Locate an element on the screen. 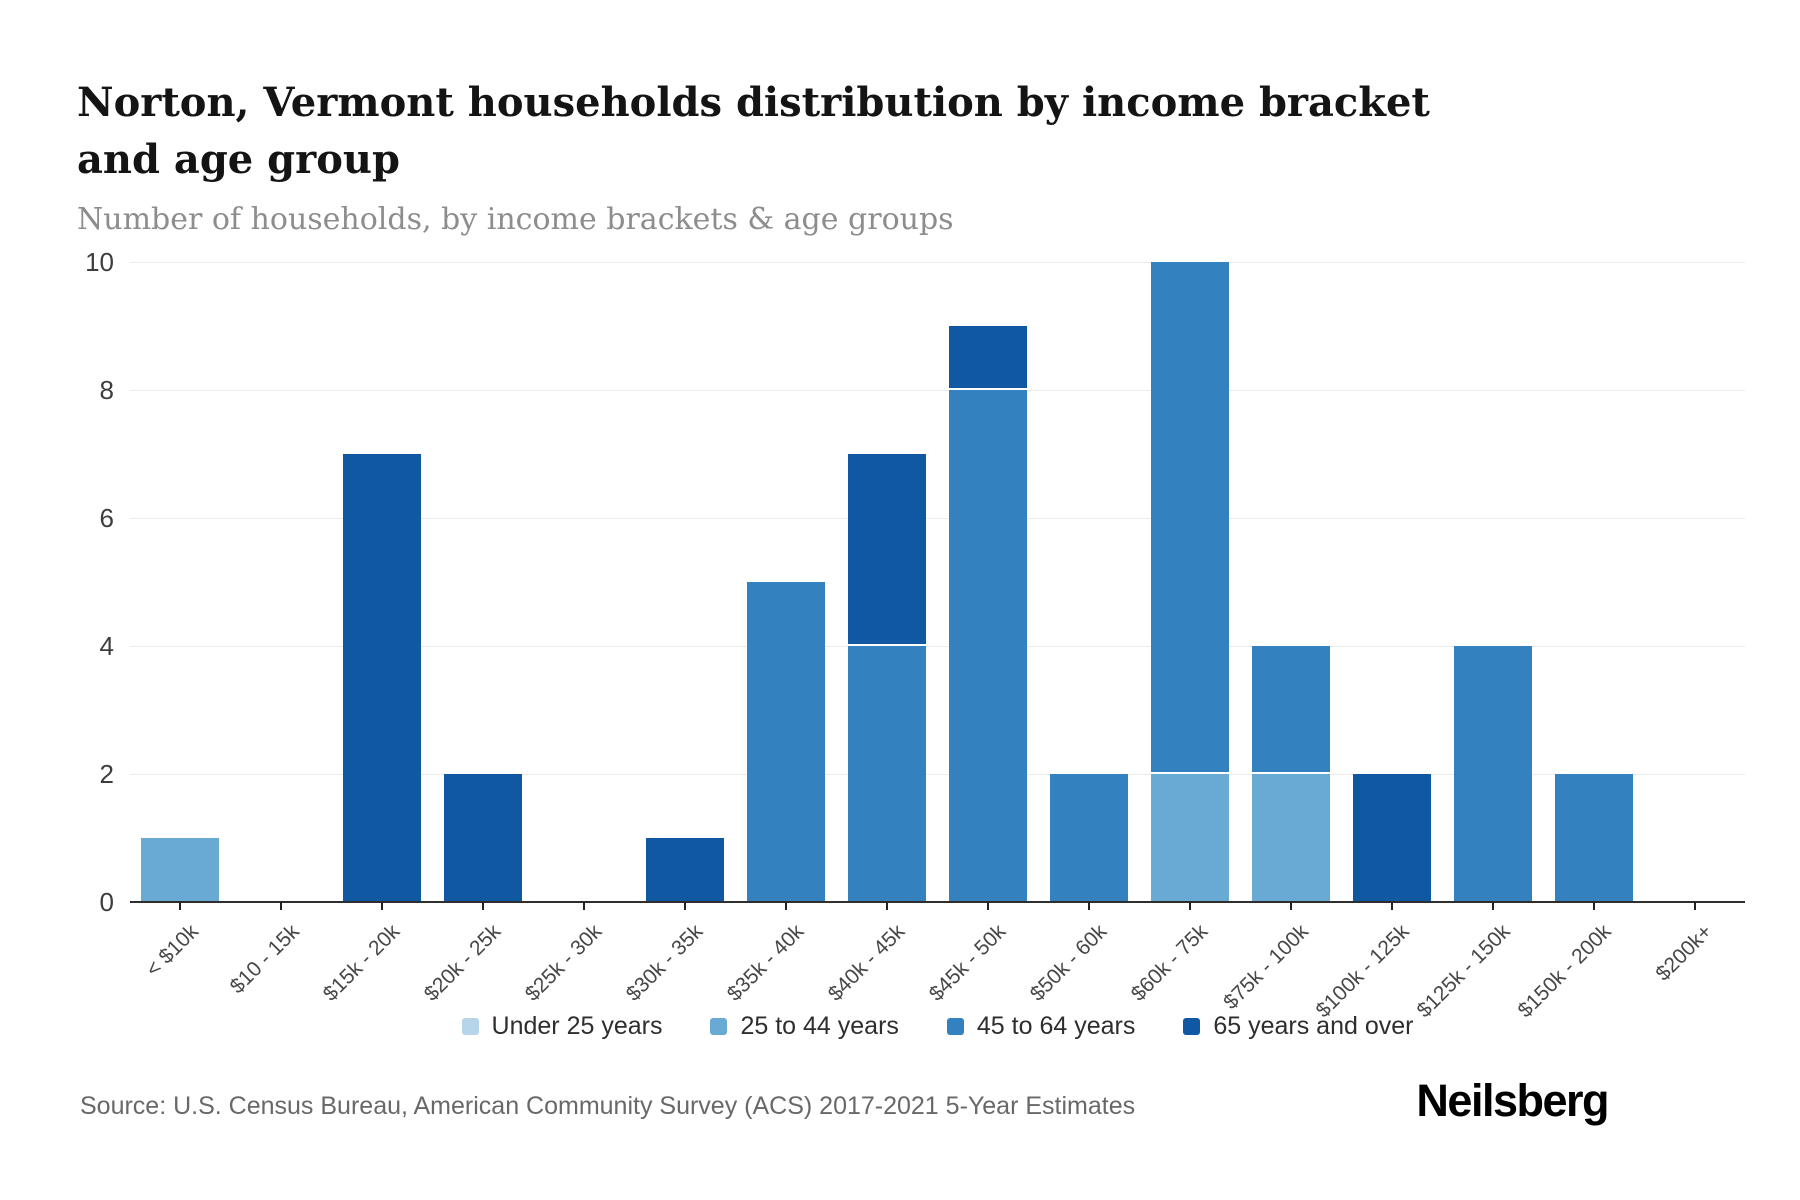 The image size is (1800, 1200). x-axis-tick-label: $150k - 200k is located at coordinates (1564, 971).